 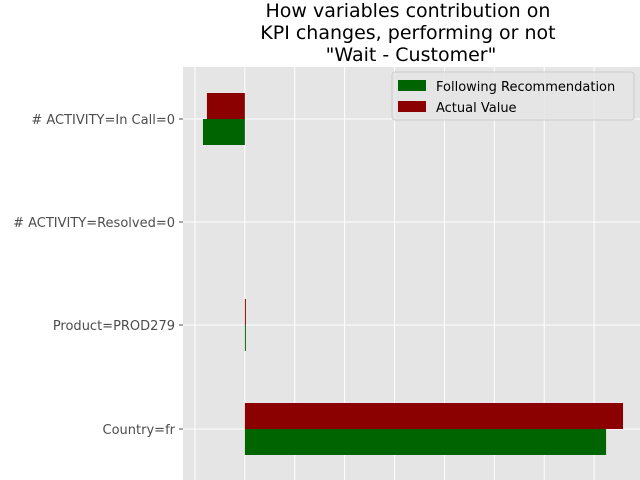 I want to click on bar-following-recommendation-product-prod279, so click(x=245, y=338).